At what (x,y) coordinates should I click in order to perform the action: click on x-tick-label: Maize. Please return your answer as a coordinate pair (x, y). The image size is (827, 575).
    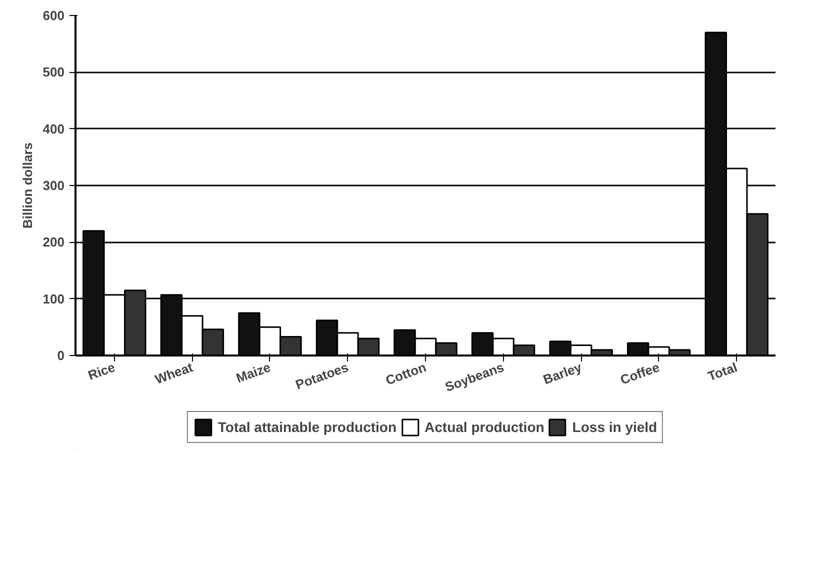
    Looking at the image, I should click on (253, 372).